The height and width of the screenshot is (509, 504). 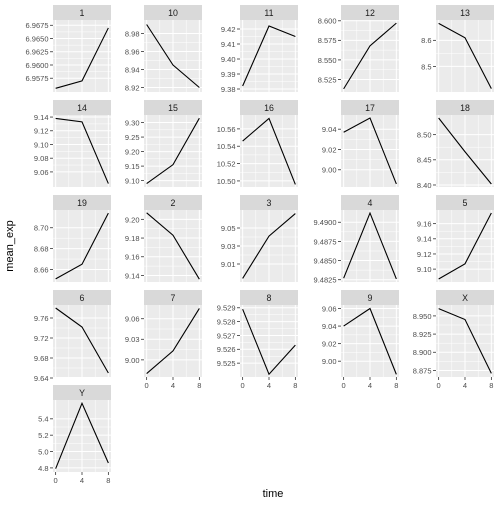 What do you see at coordinates (41, 158) in the screenshot?
I see `y-tick-label: 9.08` at bounding box center [41, 158].